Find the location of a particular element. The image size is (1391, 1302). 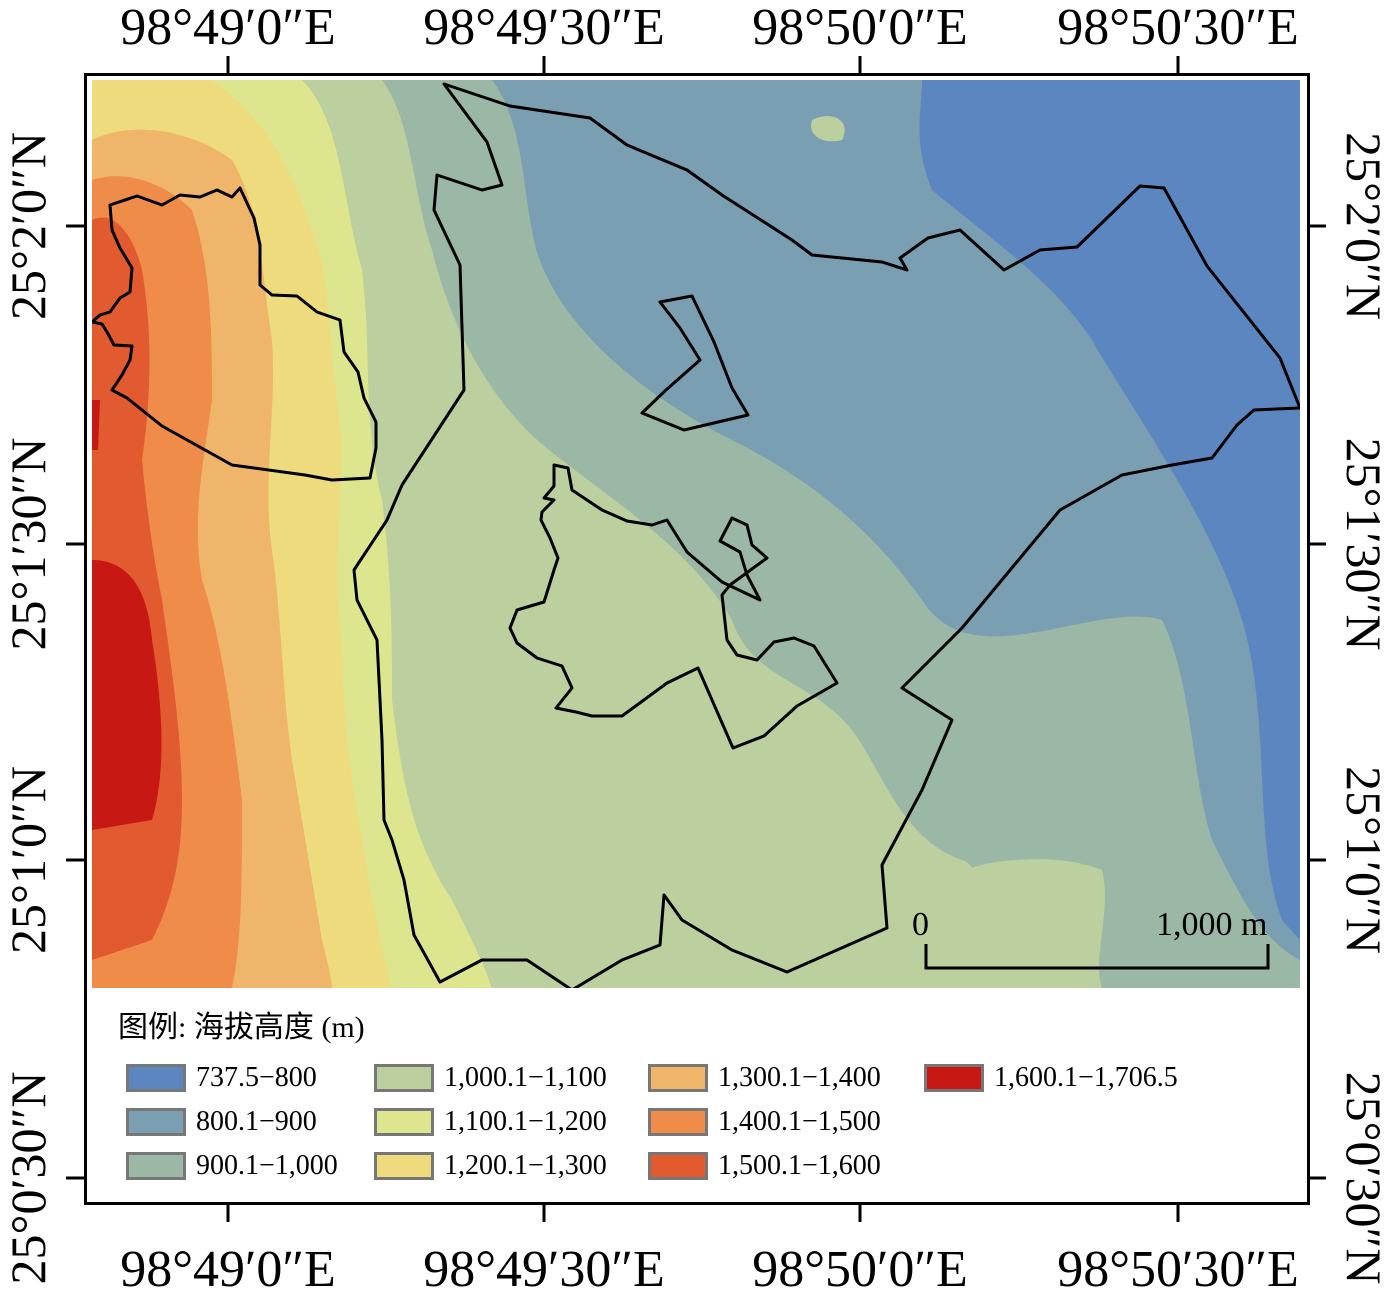

top-lon-label-1: 98°49′0″E is located at coordinates (228, 28).